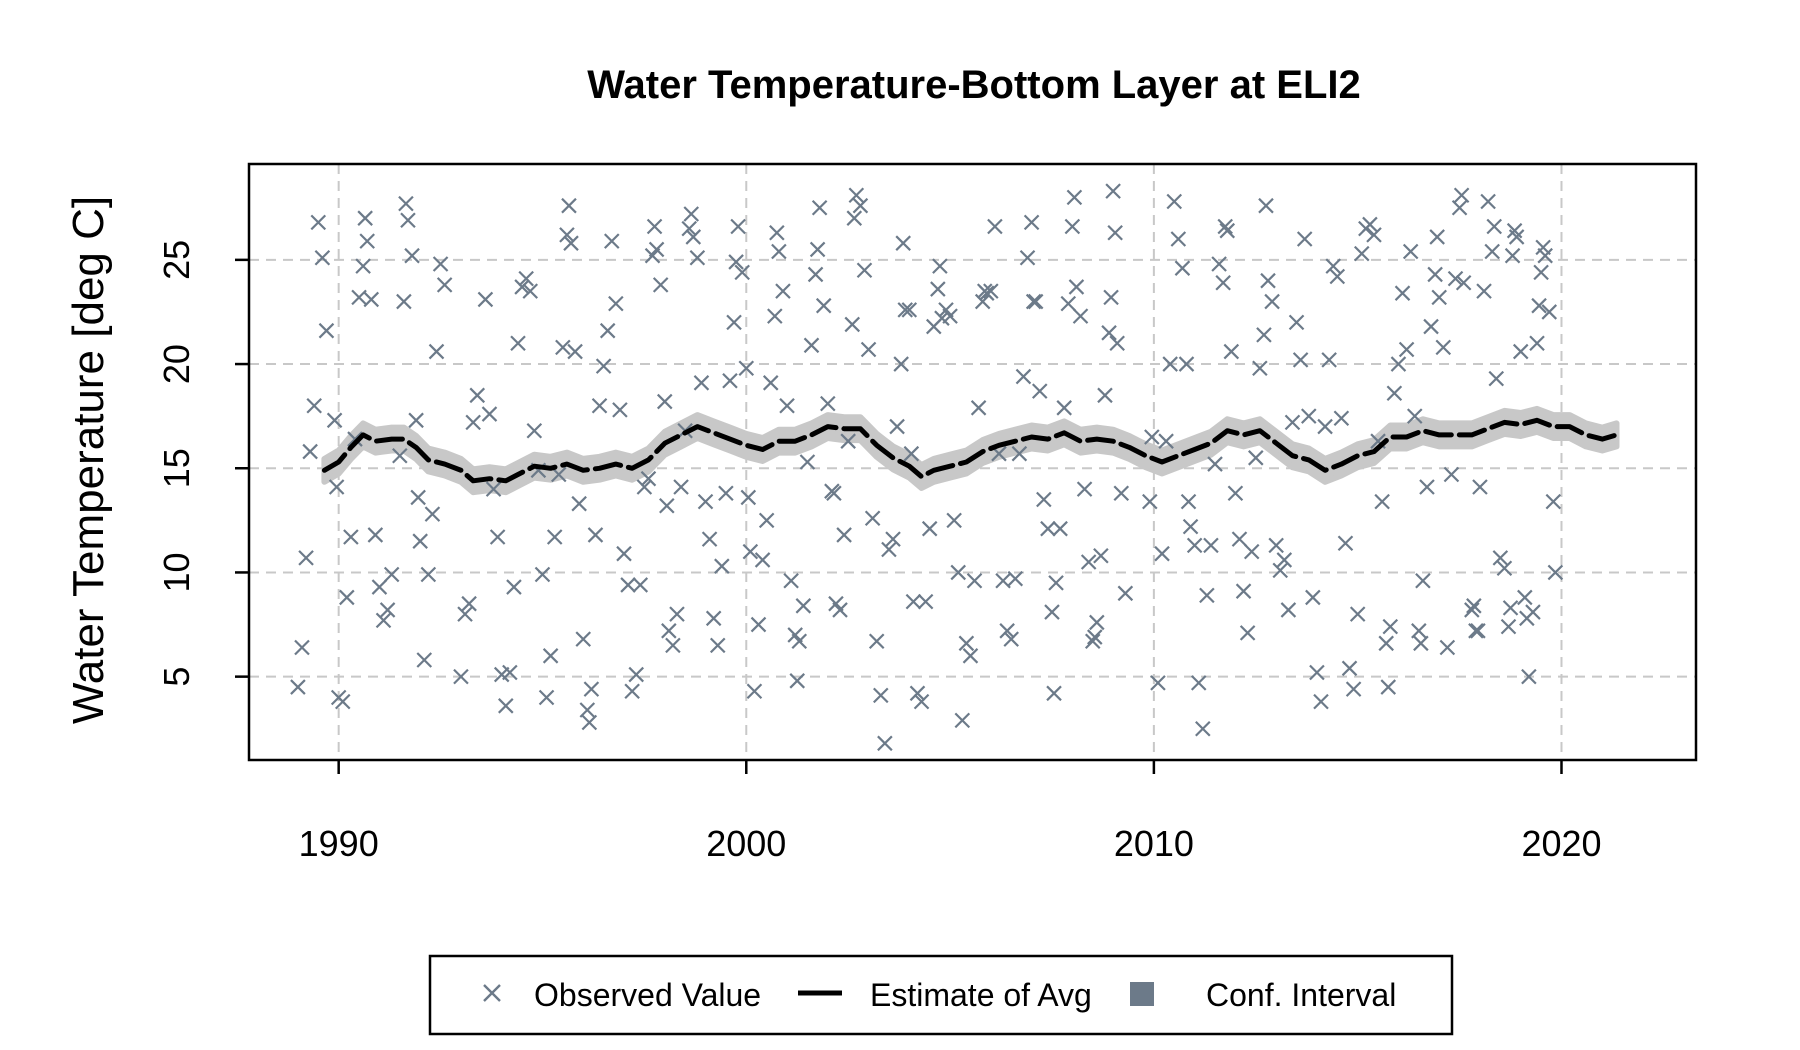 The width and height of the screenshot is (1800, 1050). What do you see at coordinates (202, 463) in the screenshot?
I see `y-axis: 5 10 15 20 25` at bounding box center [202, 463].